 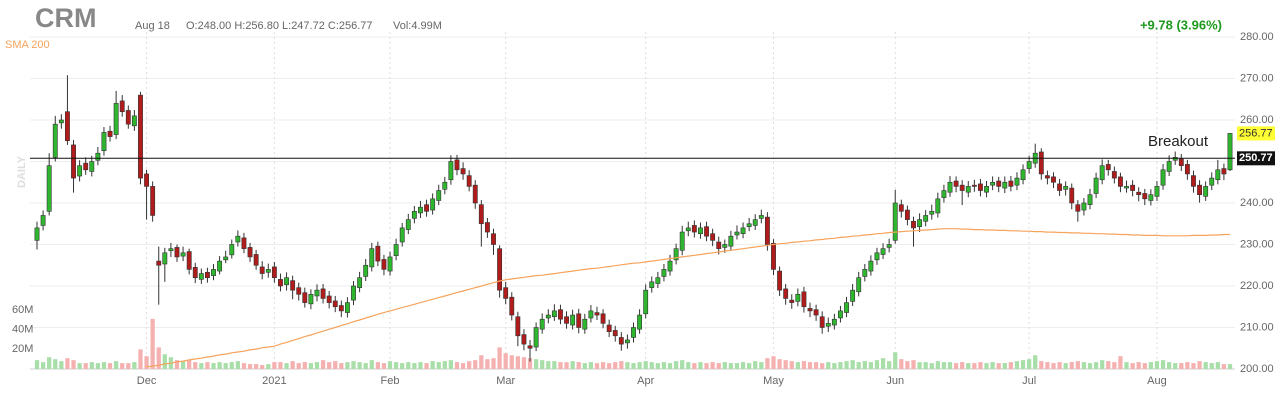 What do you see at coordinates (895, 381) in the screenshot?
I see `x-tick-label: Jun` at bounding box center [895, 381].